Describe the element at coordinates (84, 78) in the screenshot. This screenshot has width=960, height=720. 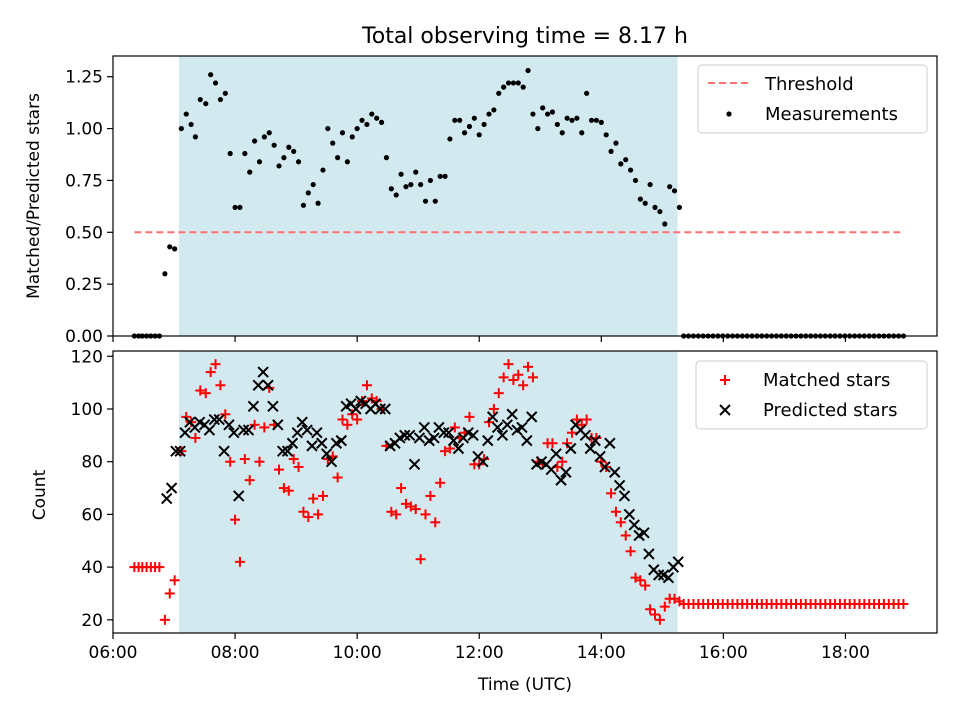
I see `y-tick-label: 1.25` at that location.